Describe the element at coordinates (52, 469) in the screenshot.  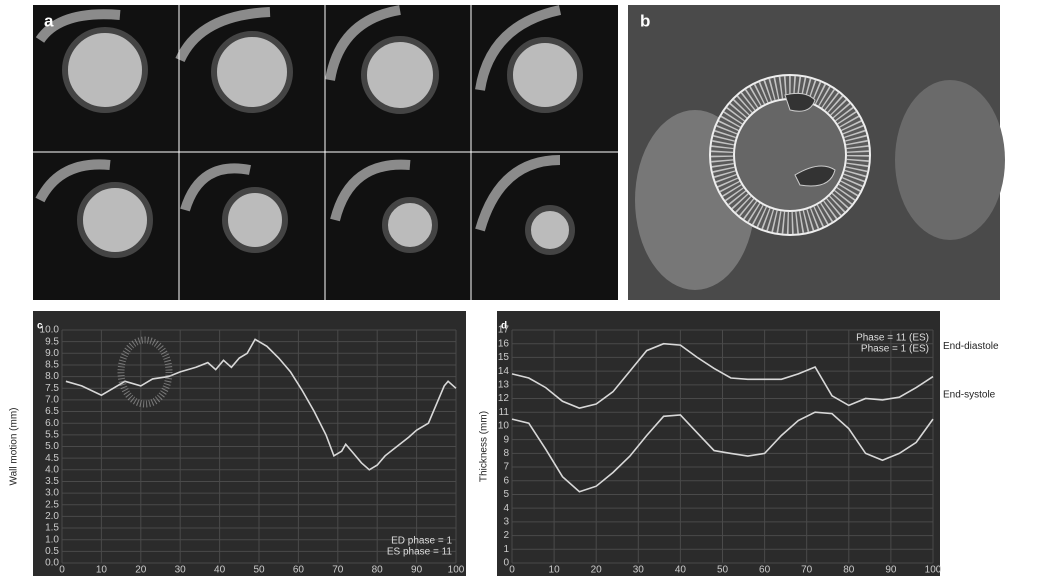
I see `y-tick-label: 4.0` at that location.